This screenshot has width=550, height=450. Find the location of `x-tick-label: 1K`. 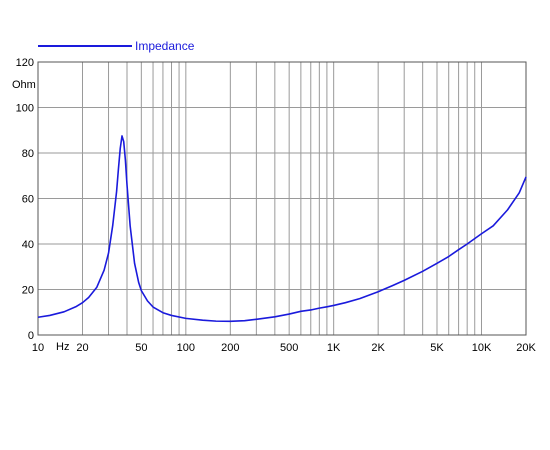

x-tick-label: 1K is located at coordinates (334, 348).